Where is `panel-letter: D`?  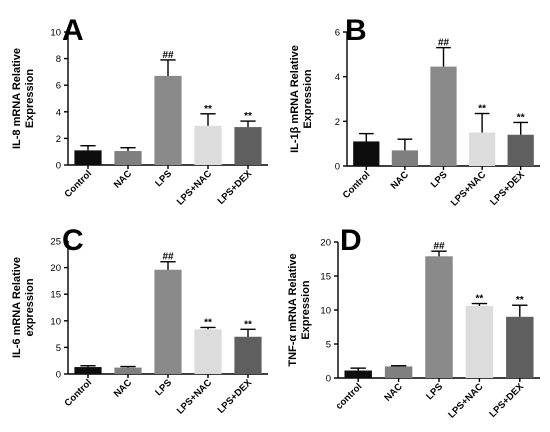 panel-letter: D is located at coordinates (351, 240).